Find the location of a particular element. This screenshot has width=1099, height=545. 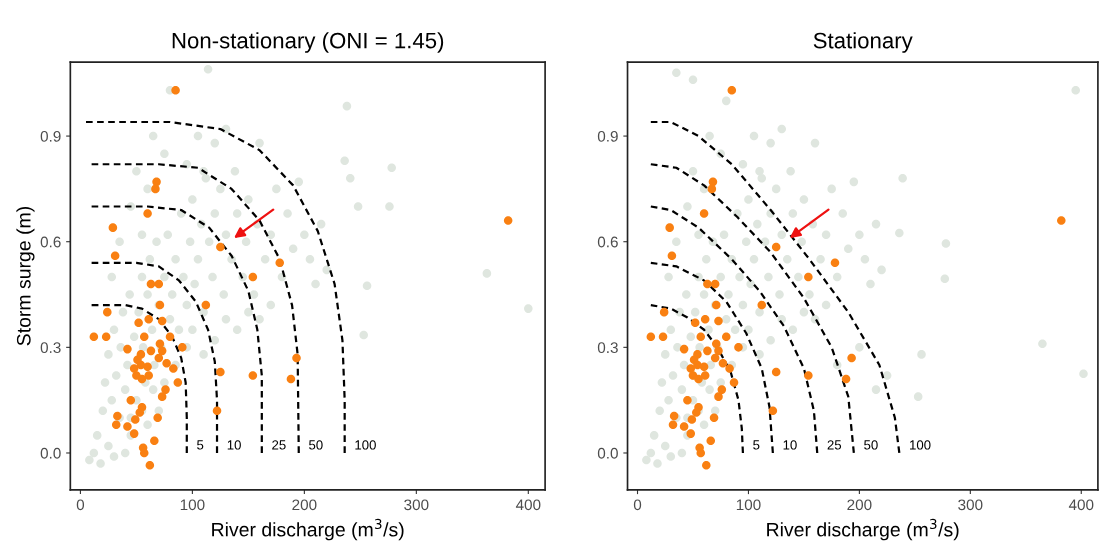

y-axis-title: Storm surge (m) is located at coordinates (25, 276).